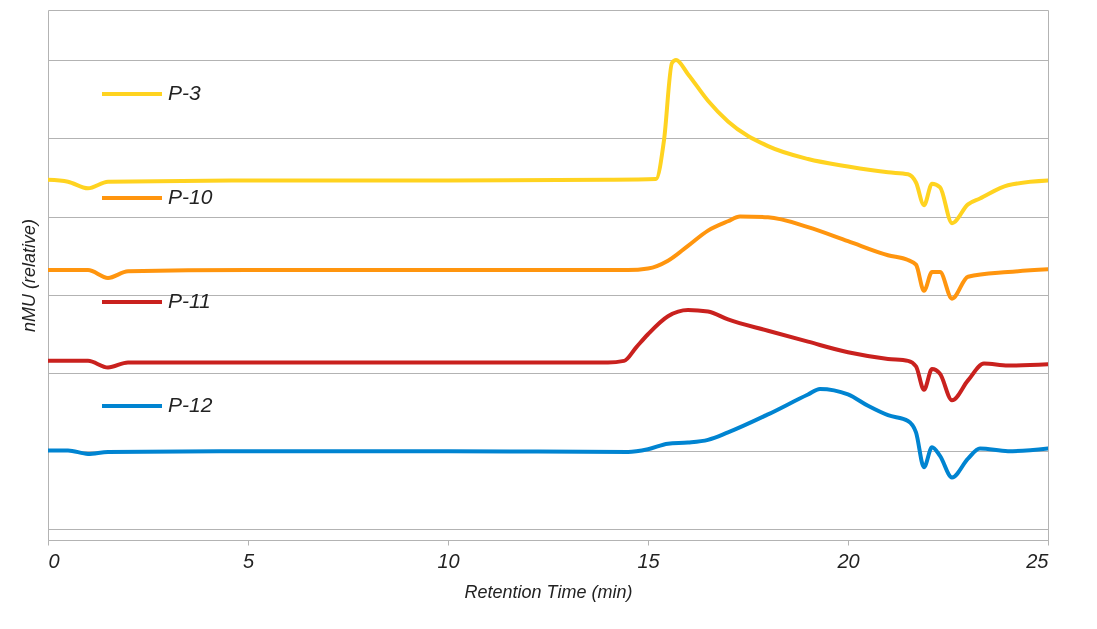  What do you see at coordinates (448, 560) in the screenshot?
I see `x-tick-label: 10` at bounding box center [448, 560].